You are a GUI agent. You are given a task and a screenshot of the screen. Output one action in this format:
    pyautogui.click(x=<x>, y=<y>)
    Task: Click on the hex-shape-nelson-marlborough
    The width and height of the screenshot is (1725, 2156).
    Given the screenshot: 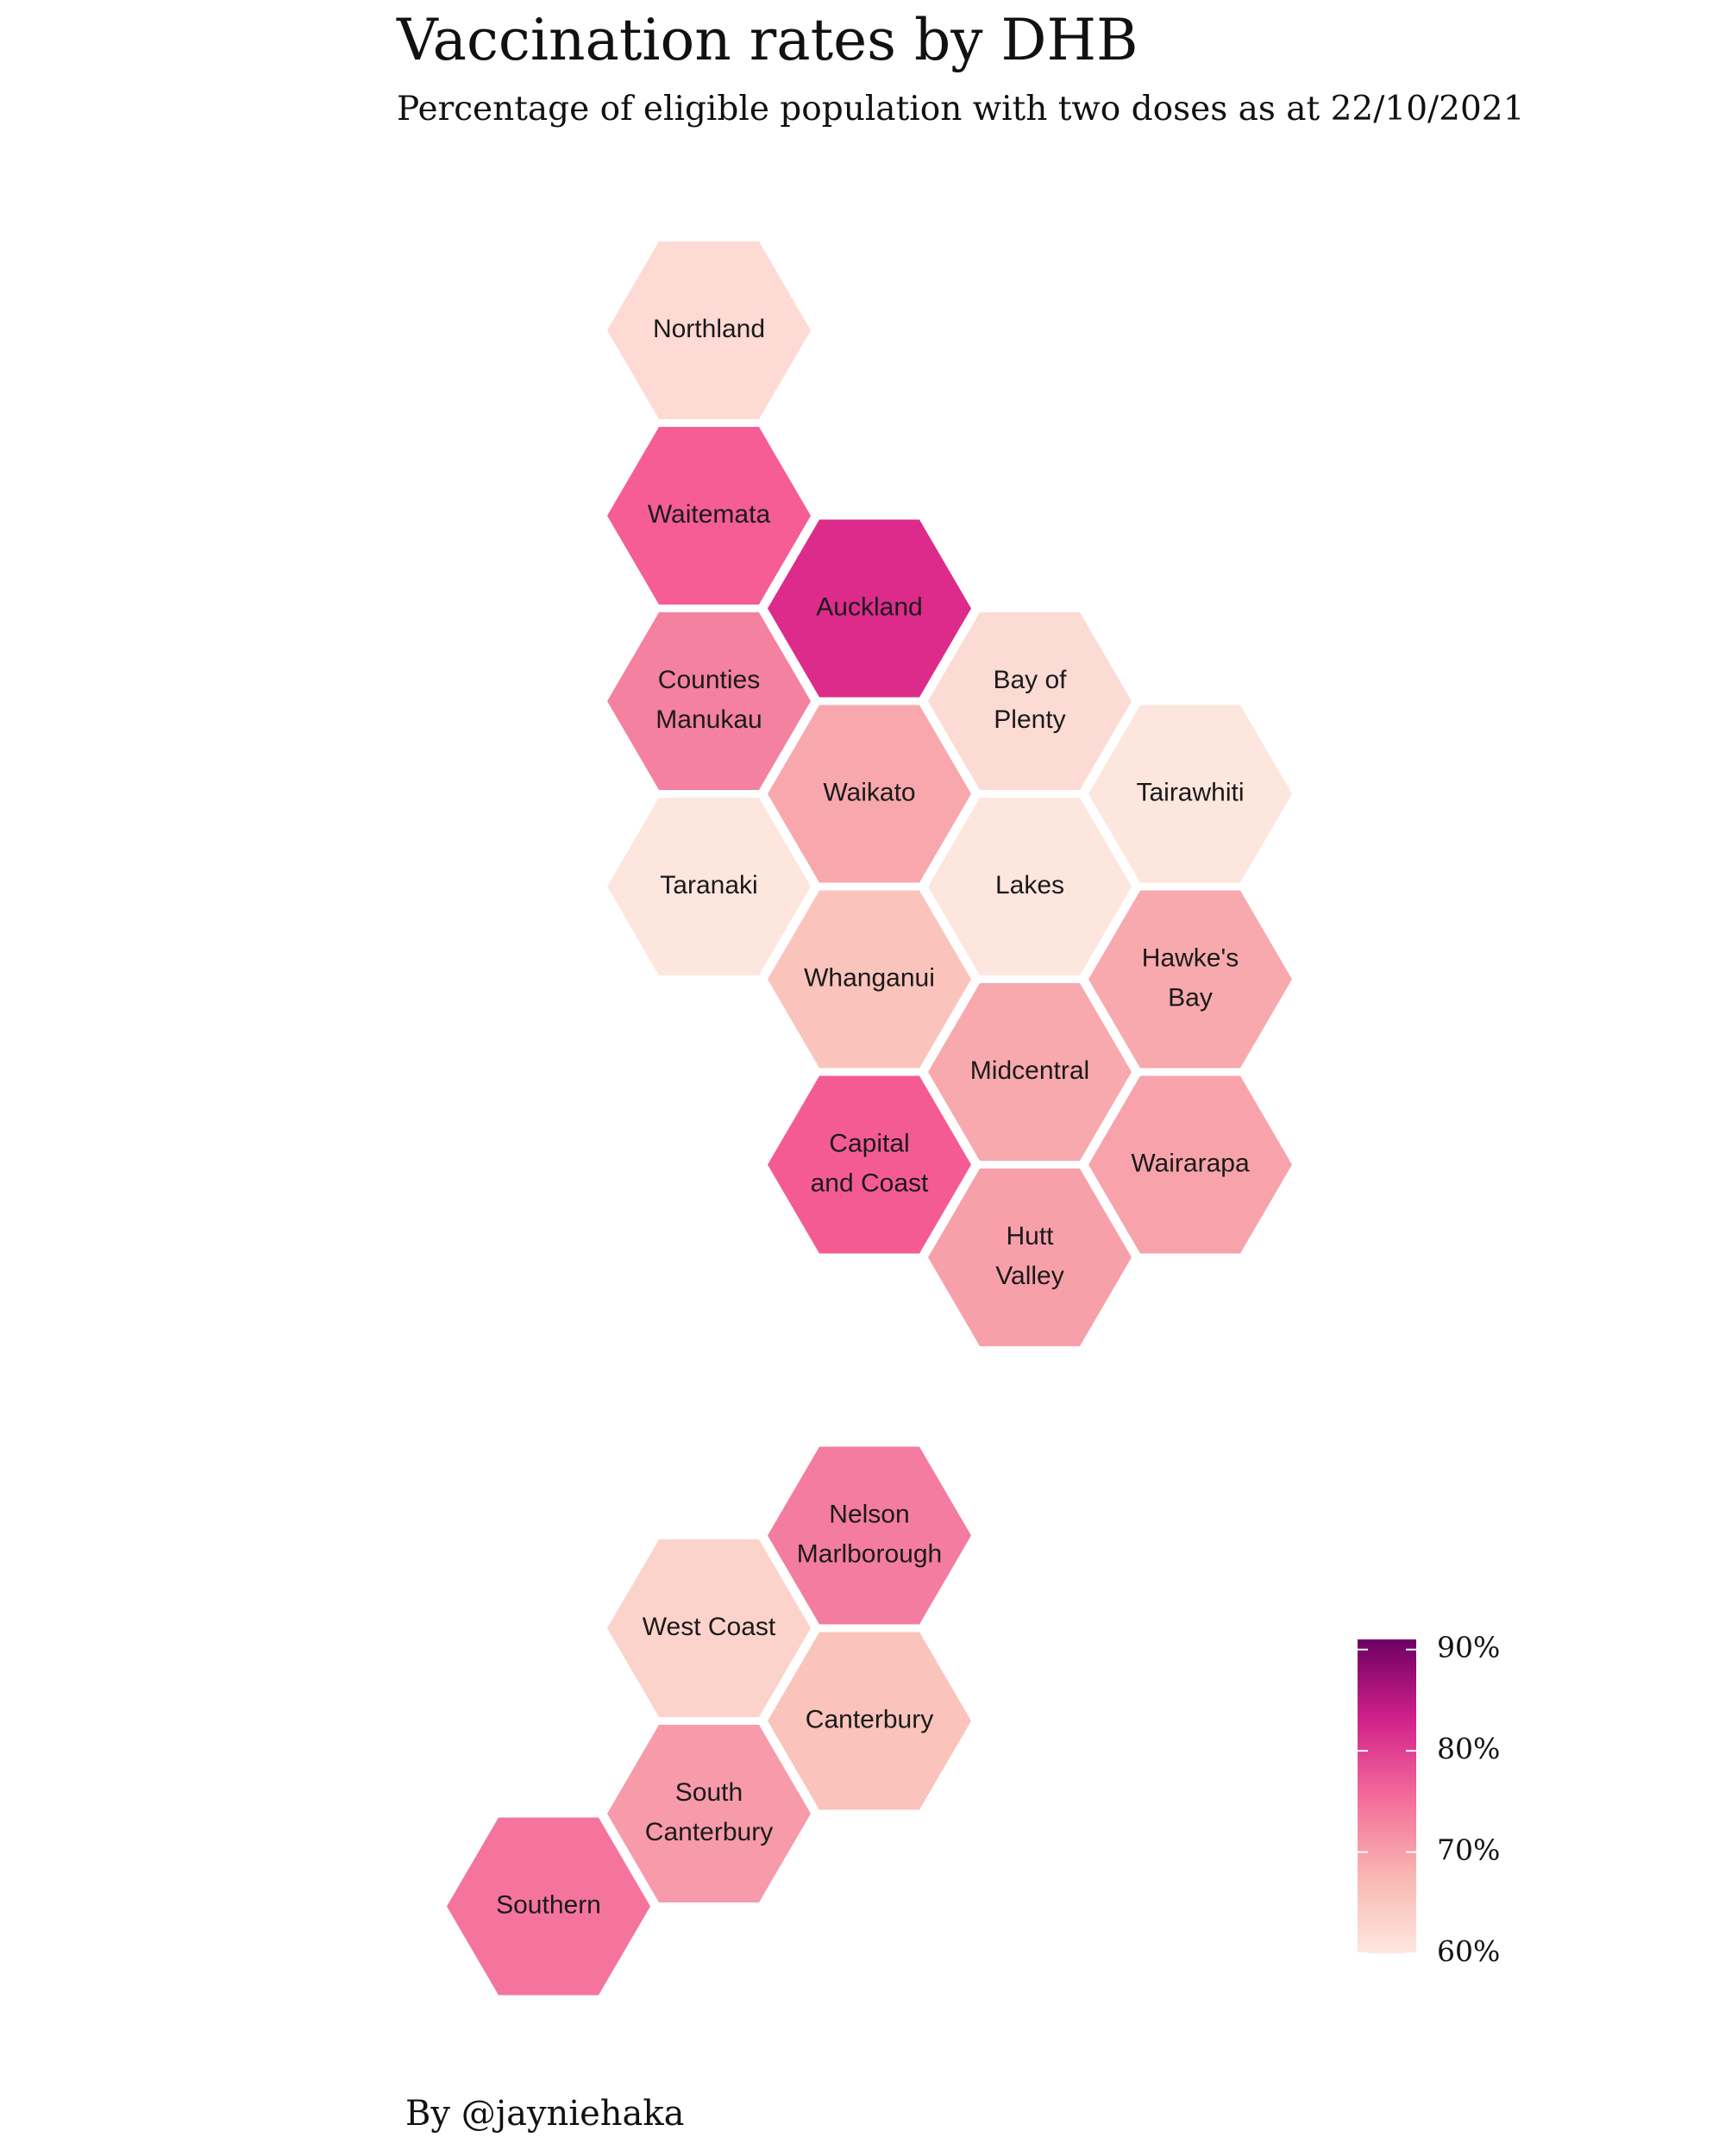 What is the action you would take?
    pyautogui.click(x=869, y=1535)
    